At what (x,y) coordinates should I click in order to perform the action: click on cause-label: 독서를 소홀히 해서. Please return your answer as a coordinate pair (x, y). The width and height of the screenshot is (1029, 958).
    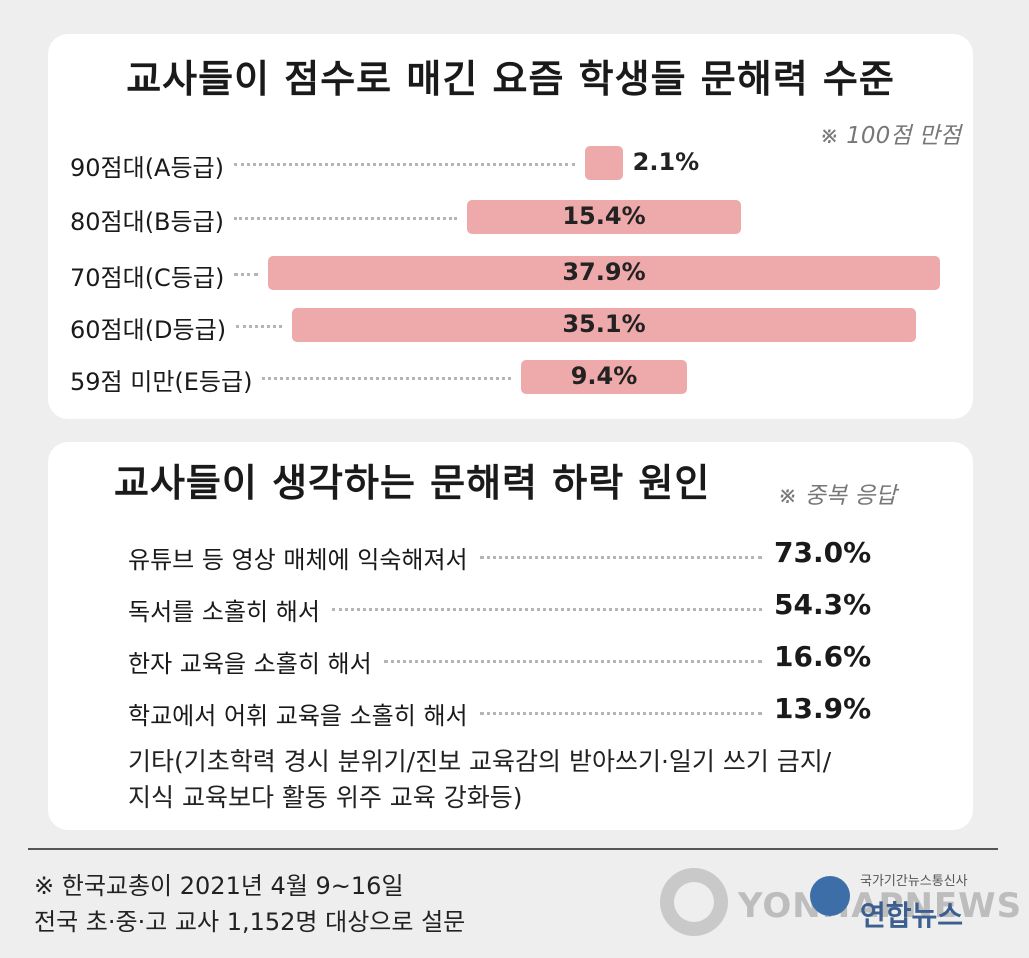
    Looking at the image, I should click on (224, 612).